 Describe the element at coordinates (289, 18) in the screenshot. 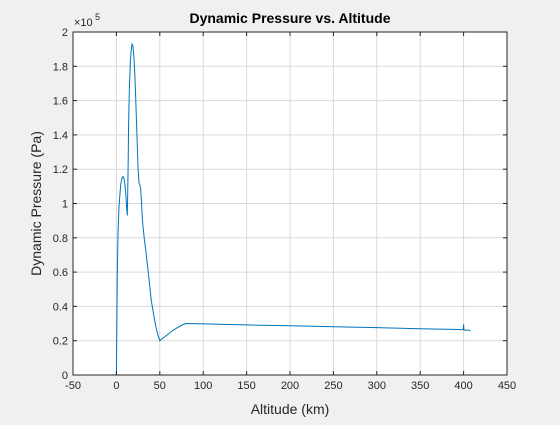

I see `chart-title: Dynamic Pressure vs. Altitude` at that location.